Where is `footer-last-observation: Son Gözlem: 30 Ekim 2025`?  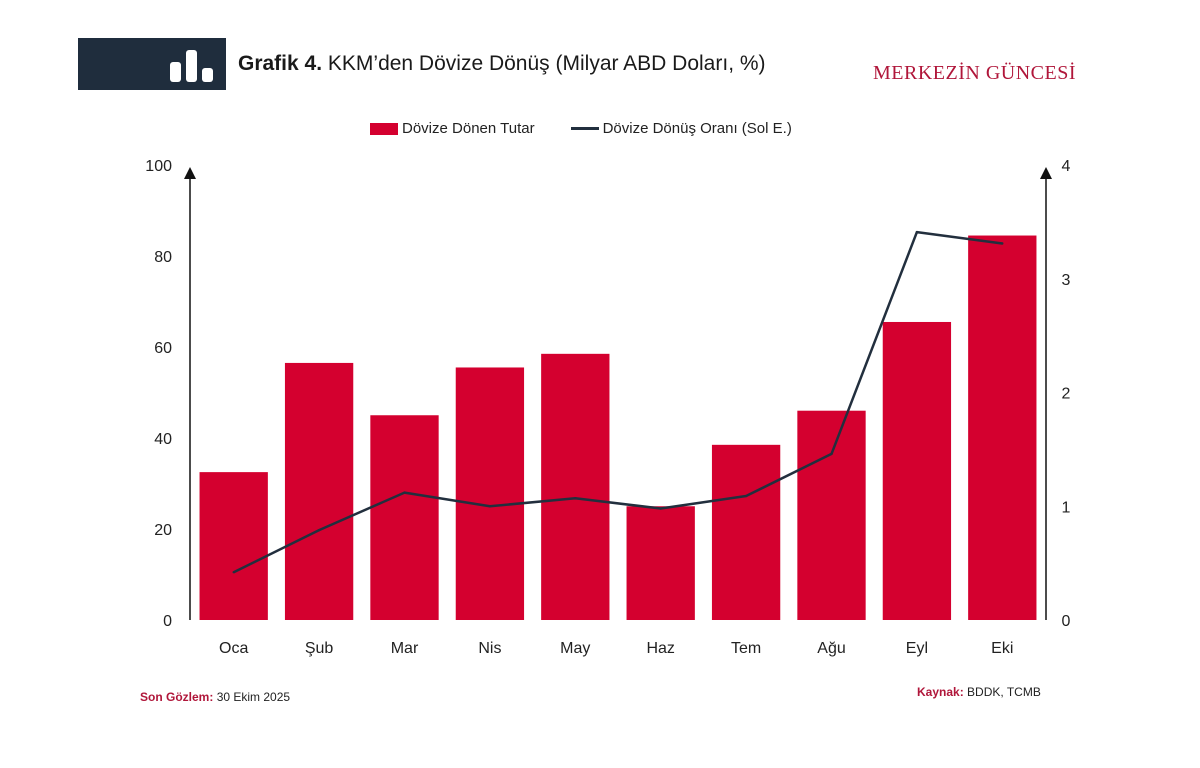
footer-last-observation: Son Gözlem: 30 Ekim 2025 is located at coordinates (215, 697).